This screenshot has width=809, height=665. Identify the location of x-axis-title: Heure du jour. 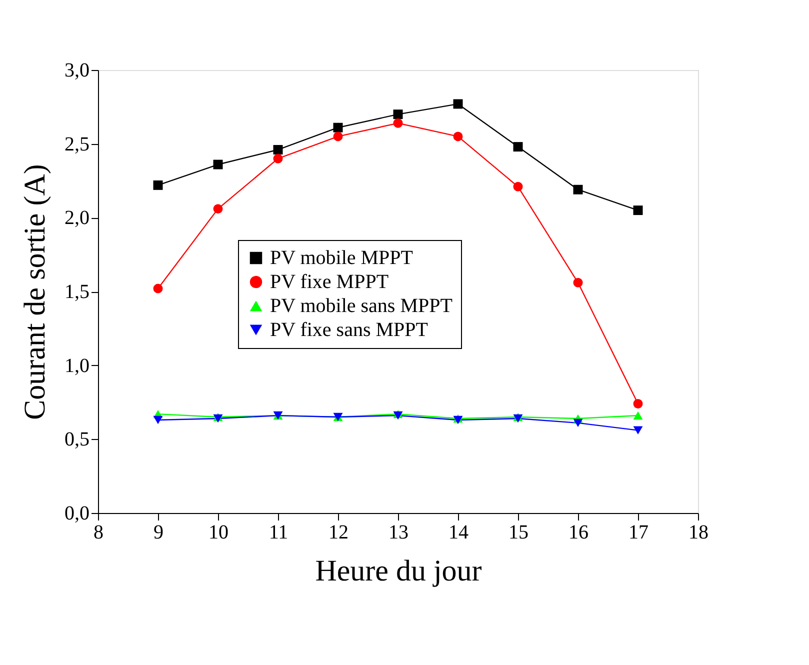
(398, 571).